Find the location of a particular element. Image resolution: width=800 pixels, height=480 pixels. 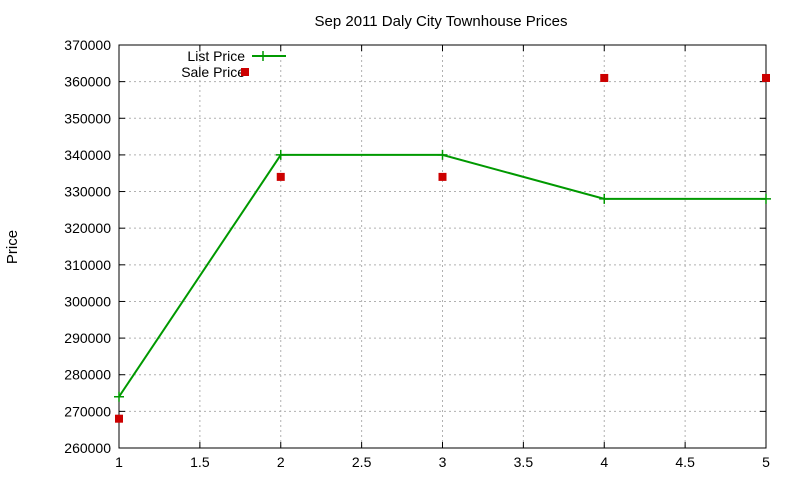

x-tick-label: 3.5 is located at coordinates (524, 462).